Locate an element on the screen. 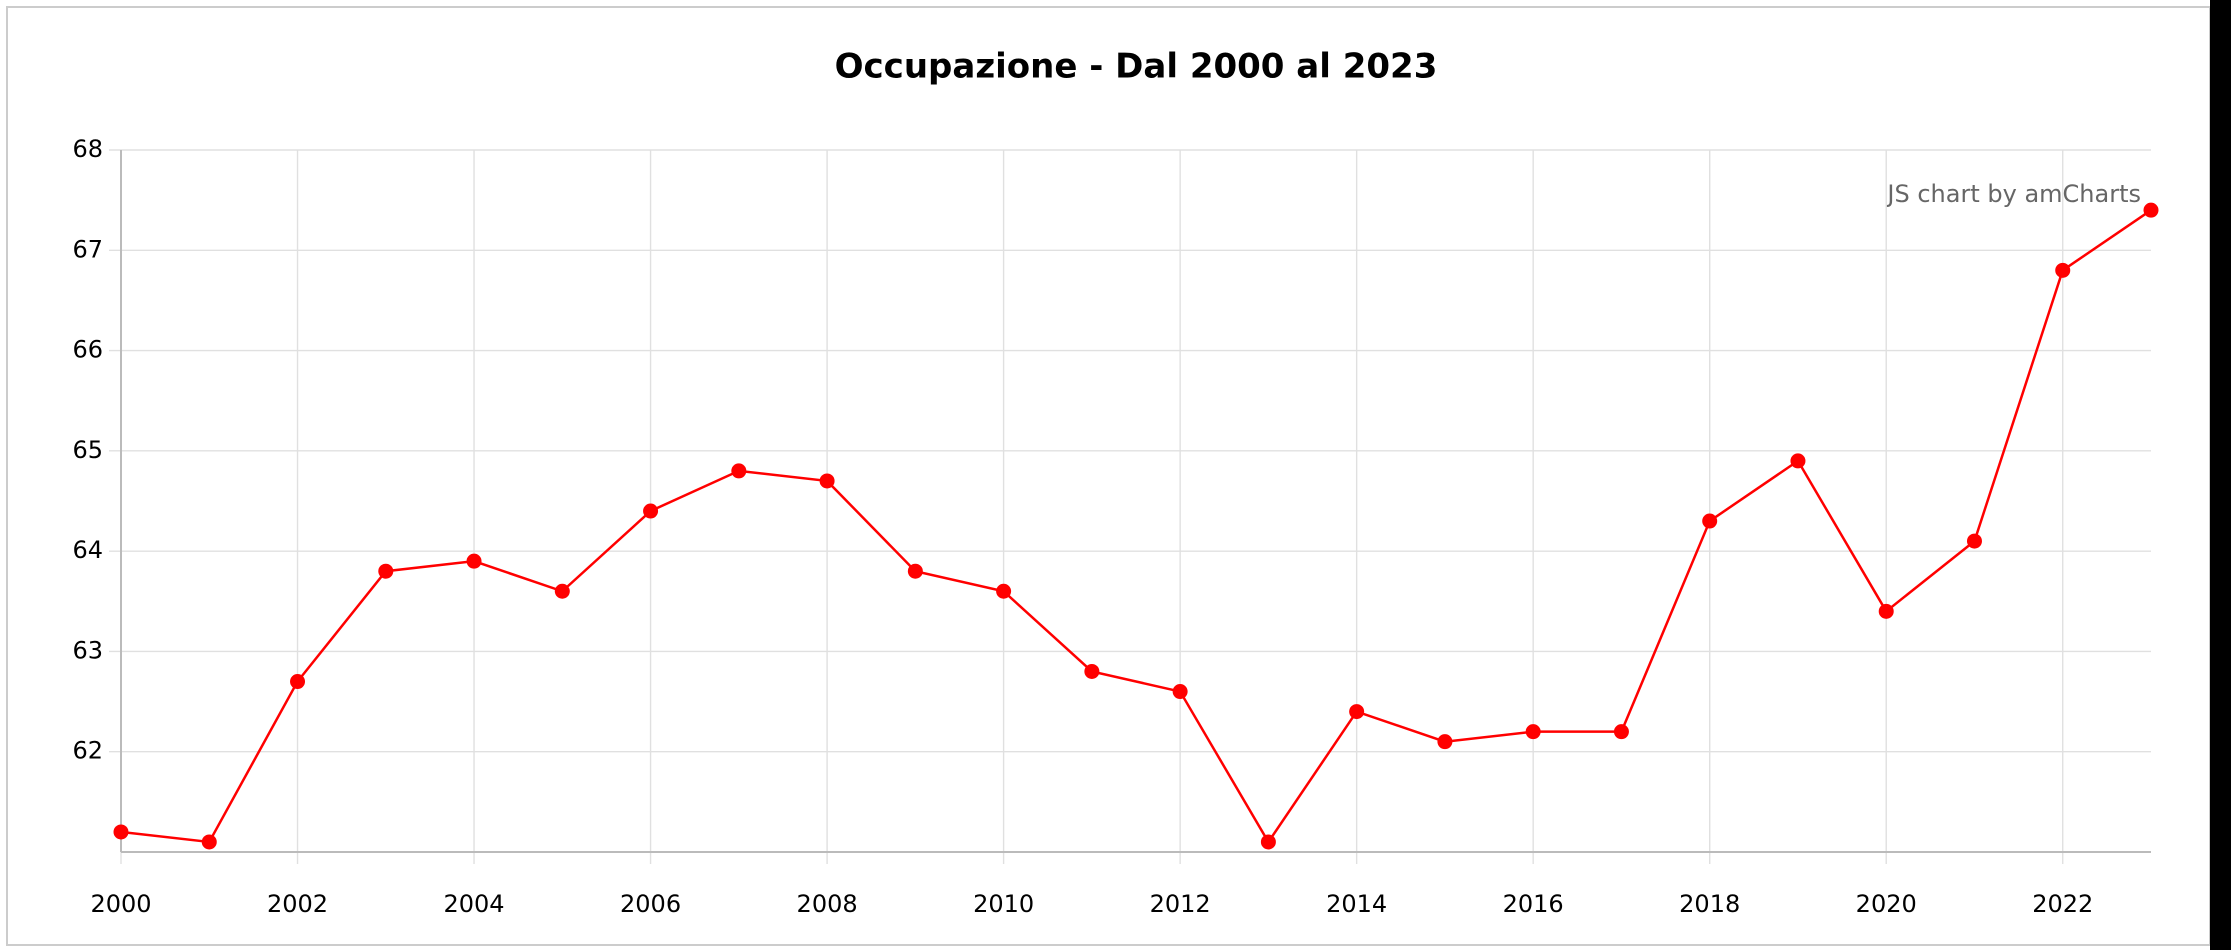  y-tick-label: 62 is located at coordinates (87, 751).